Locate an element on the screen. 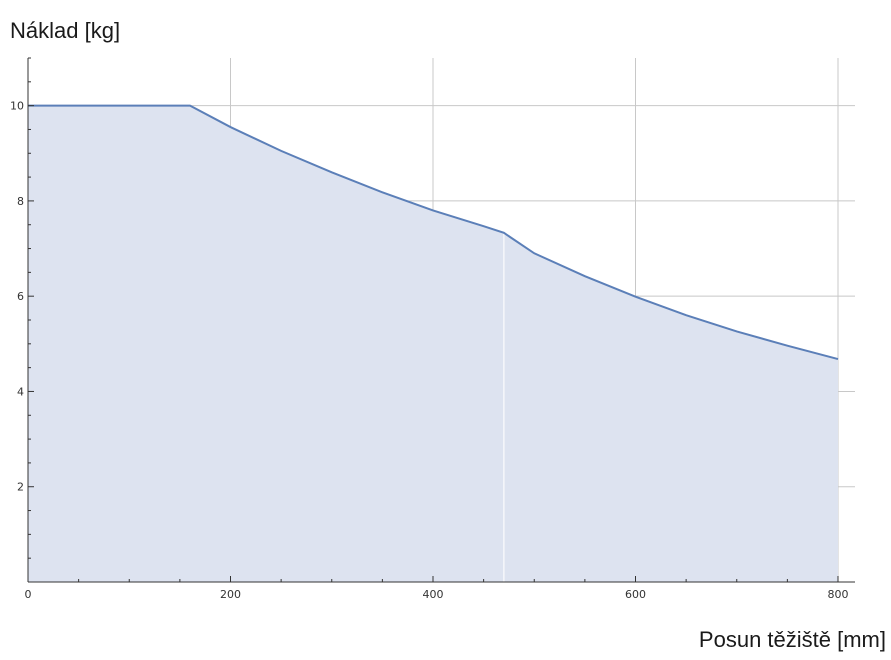 The width and height of the screenshot is (891, 660). x-tick-label: 600 is located at coordinates (635, 594).